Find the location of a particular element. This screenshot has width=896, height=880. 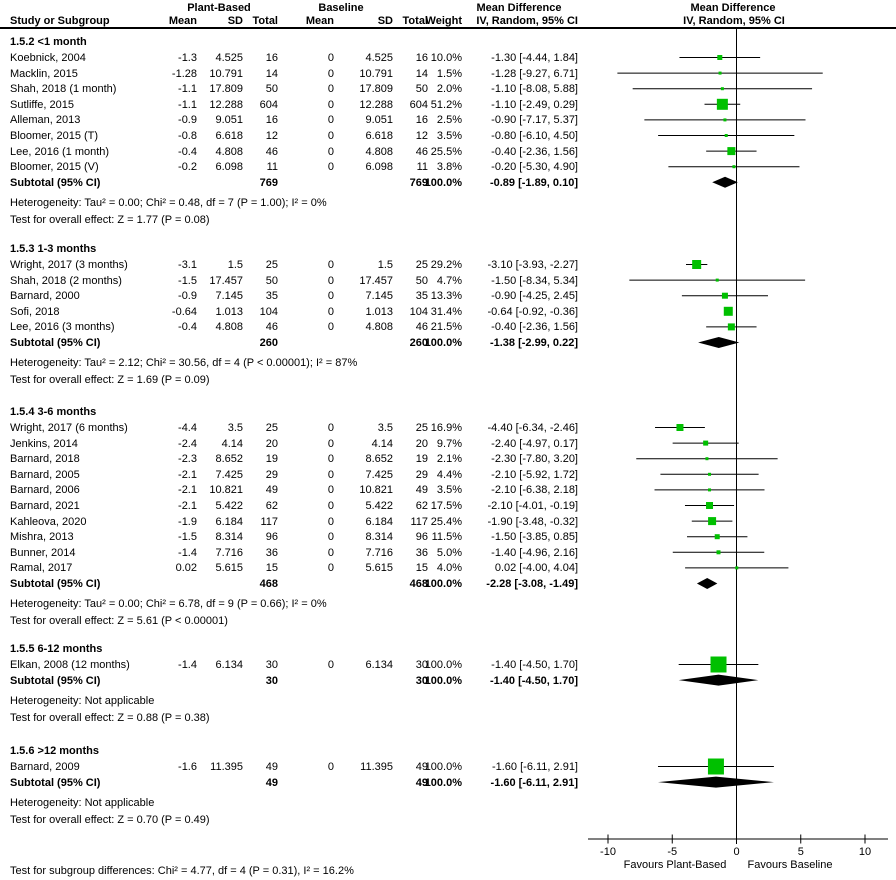

cell-exp-total: 12 is located at coordinates (271, 136).